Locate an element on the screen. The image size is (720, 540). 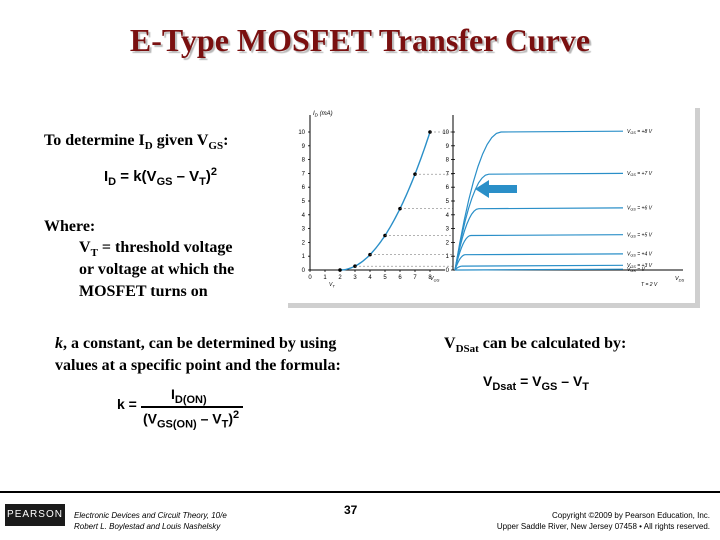
y-tick-label: 3 is located at coordinates (304, 230).